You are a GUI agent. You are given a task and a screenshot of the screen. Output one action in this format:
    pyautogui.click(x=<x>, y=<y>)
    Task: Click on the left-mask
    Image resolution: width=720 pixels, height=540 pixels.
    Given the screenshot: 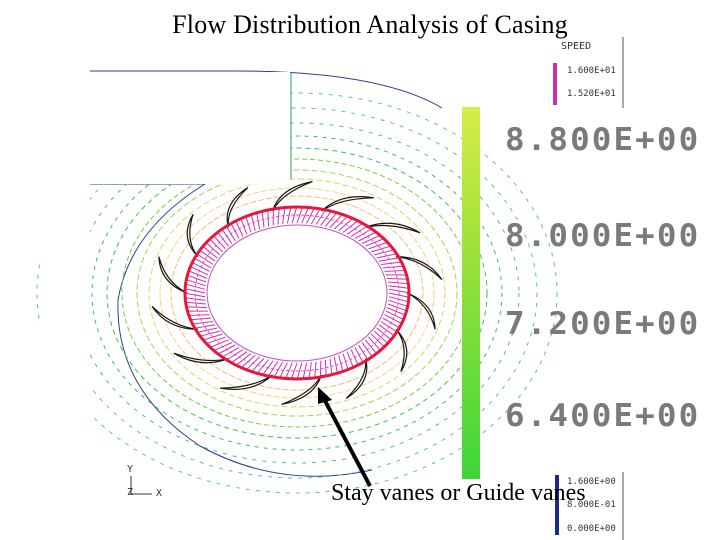 What is the action you would take?
    pyautogui.click(x=65, y=270)
    